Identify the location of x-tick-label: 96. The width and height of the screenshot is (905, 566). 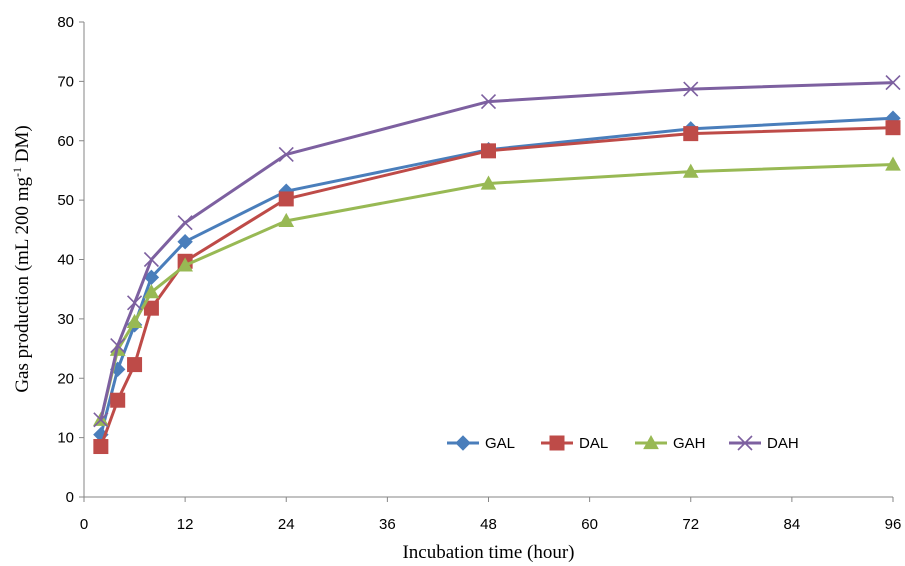
(893, 524).